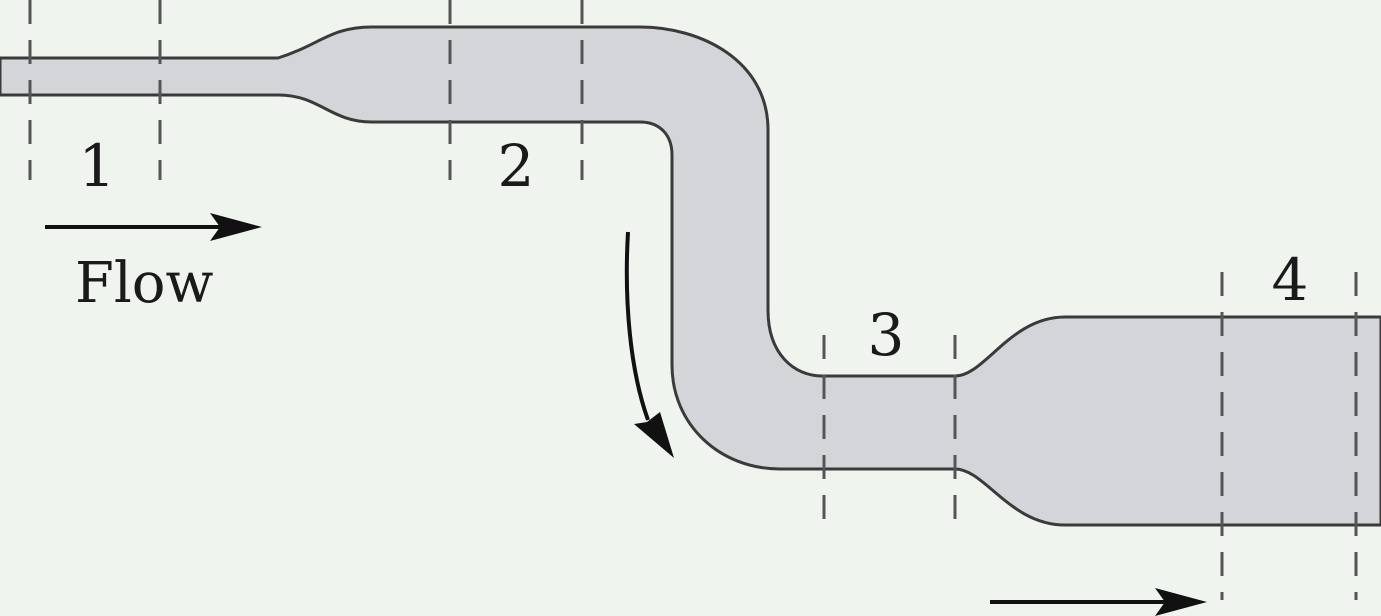  Describe the element at coordinates (637, 326) in the screenshot. I see `curved-flow-arrow-line` at that location.